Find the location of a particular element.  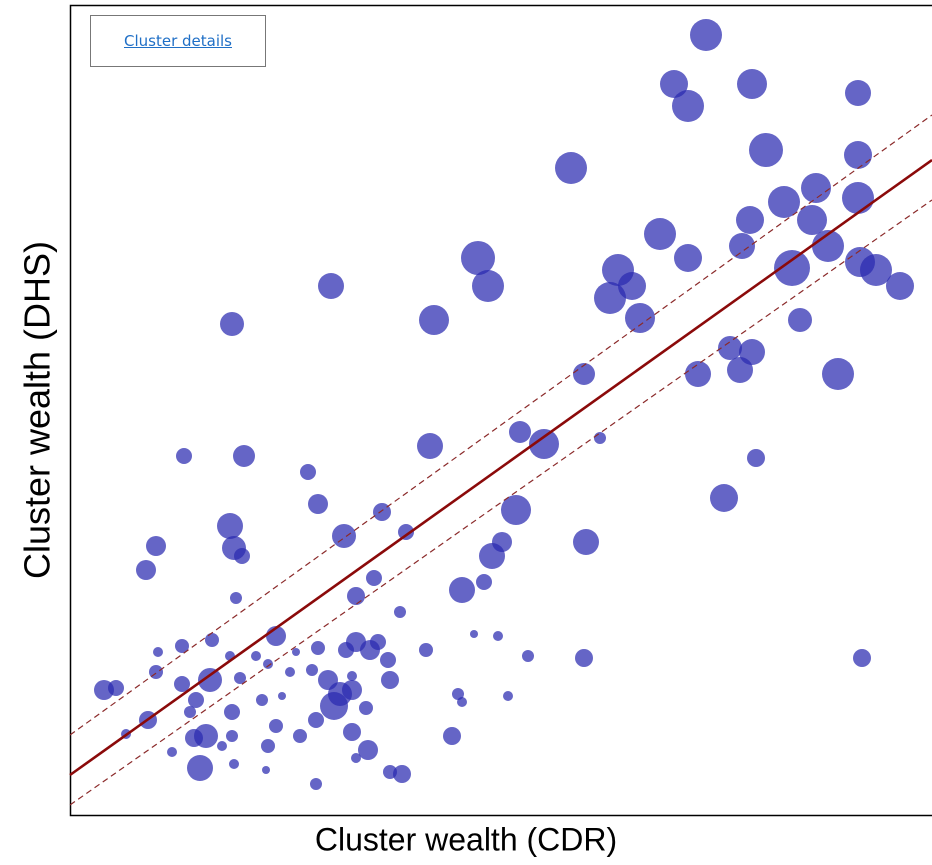

cluster-details-link: Cluster details is located at coordinates (178, 41).